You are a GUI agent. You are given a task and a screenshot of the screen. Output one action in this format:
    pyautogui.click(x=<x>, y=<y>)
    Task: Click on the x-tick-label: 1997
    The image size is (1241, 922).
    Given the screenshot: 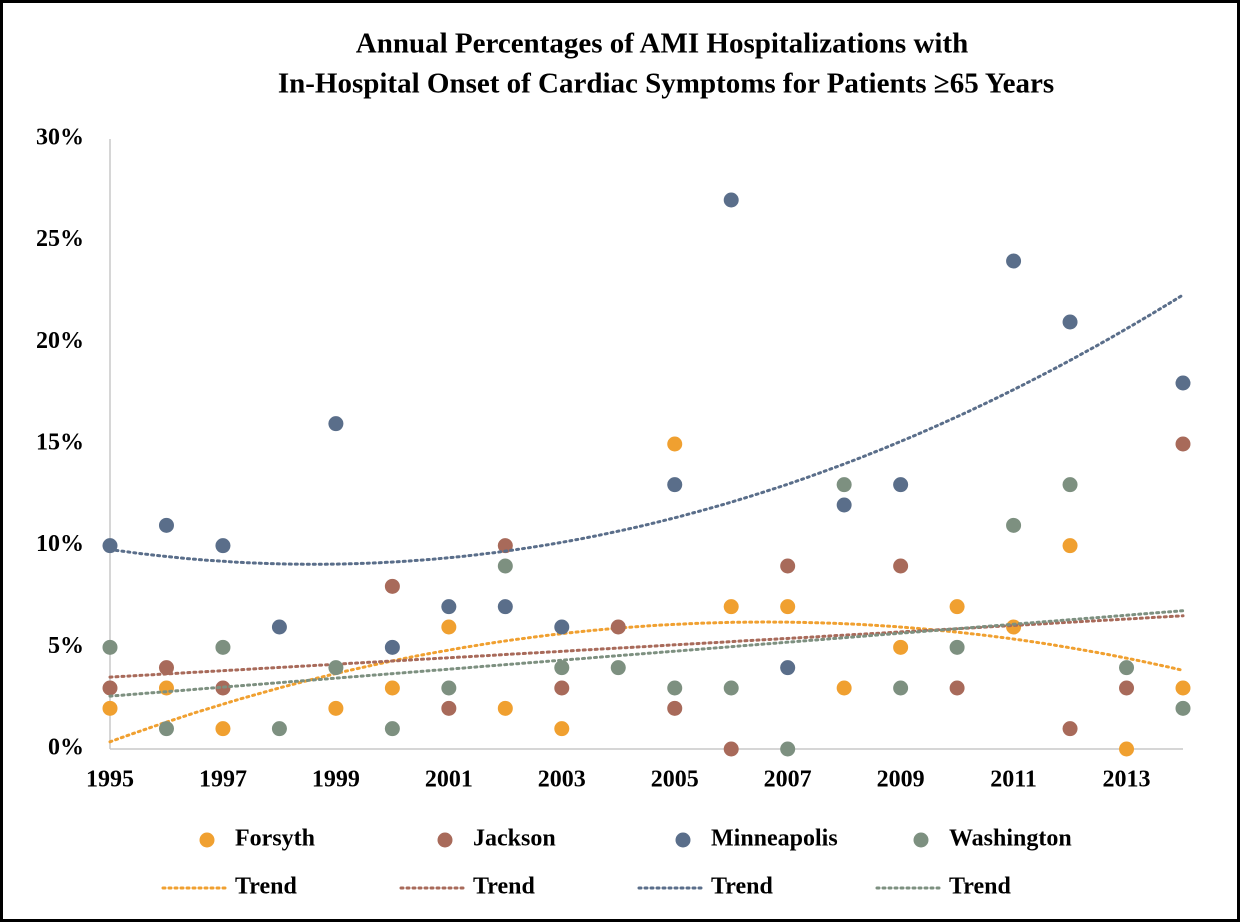 What is the action you would take?
    pyautogui.click(x=223, y=780)
    